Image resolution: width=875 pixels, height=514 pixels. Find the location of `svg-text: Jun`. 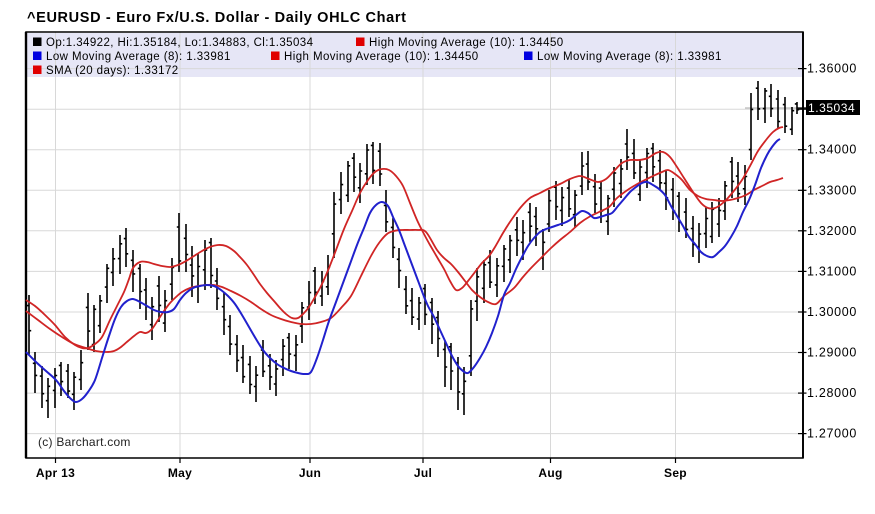

svg-text: Jun is located at coordinates (310, 473).